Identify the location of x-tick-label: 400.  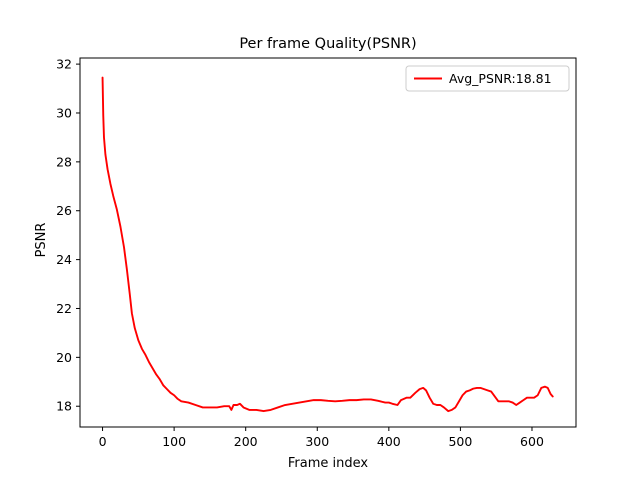
(389, 441).